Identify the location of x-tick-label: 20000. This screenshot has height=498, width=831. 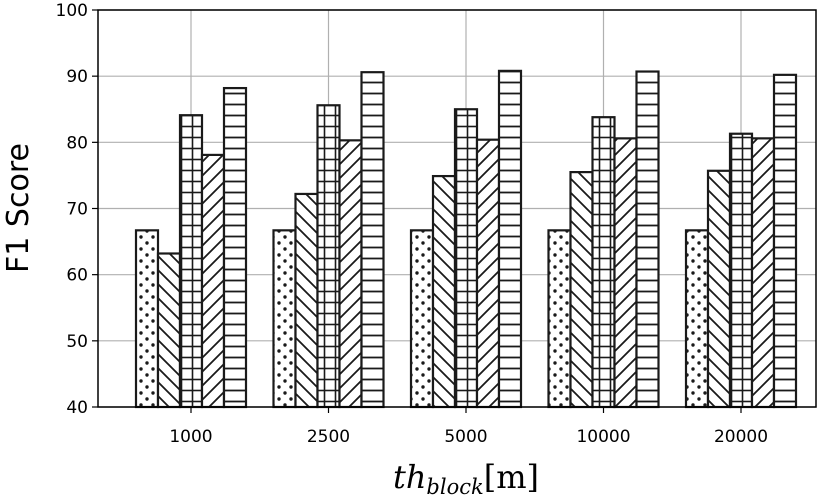
(741, 437).